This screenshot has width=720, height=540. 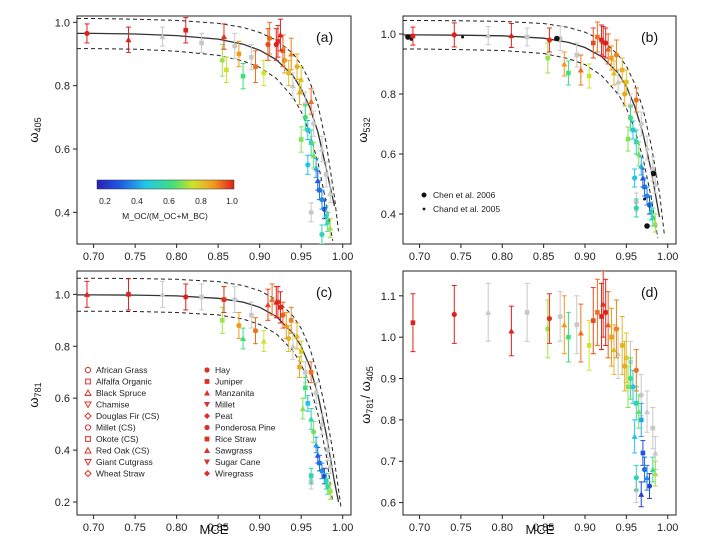 I want to click on legend-label: Millet, so click(x=225, y=405).